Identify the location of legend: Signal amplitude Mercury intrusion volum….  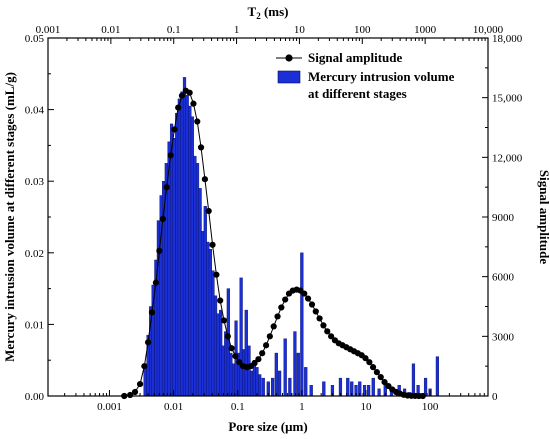
(365, 75).